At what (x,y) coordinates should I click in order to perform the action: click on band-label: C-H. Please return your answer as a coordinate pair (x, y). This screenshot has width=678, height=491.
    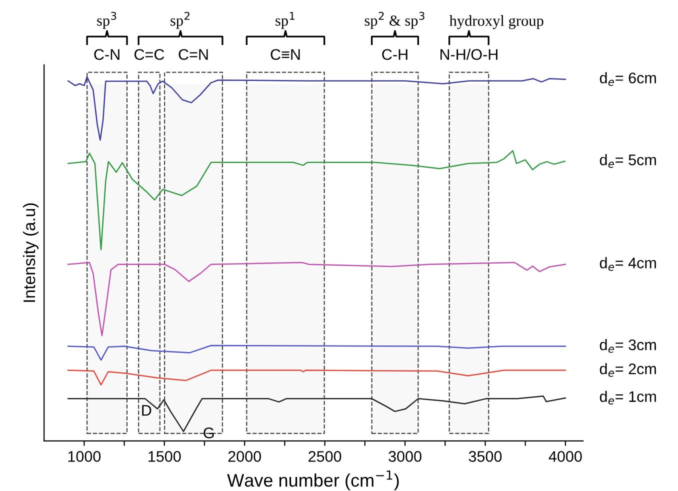
    Looking at the image, I should click on (395, 54).